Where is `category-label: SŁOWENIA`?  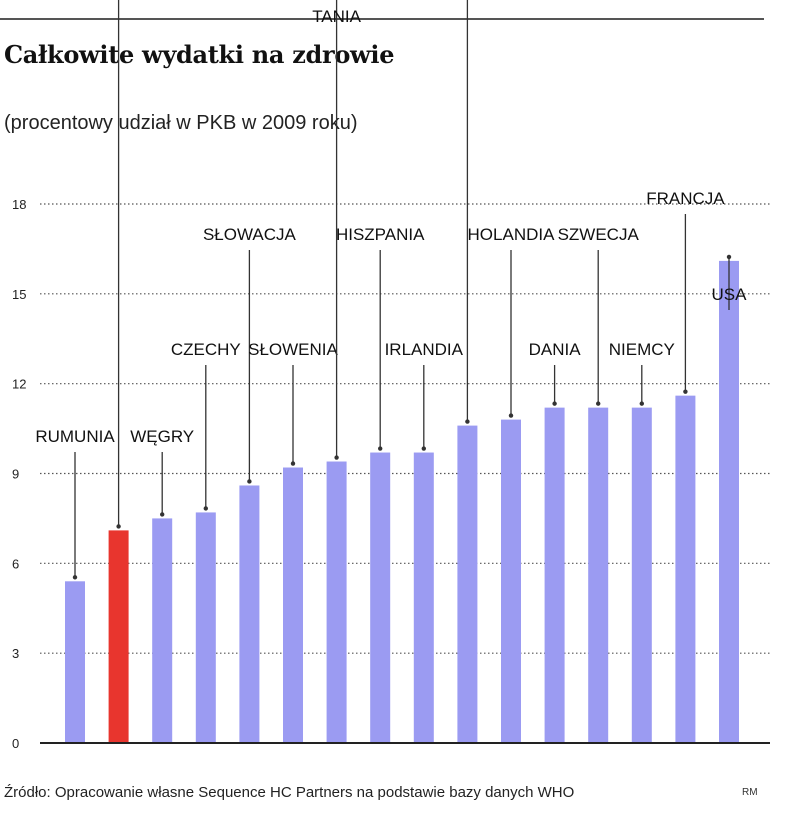 category-label: SŁOWENIA is located at coordinates (293, 349).